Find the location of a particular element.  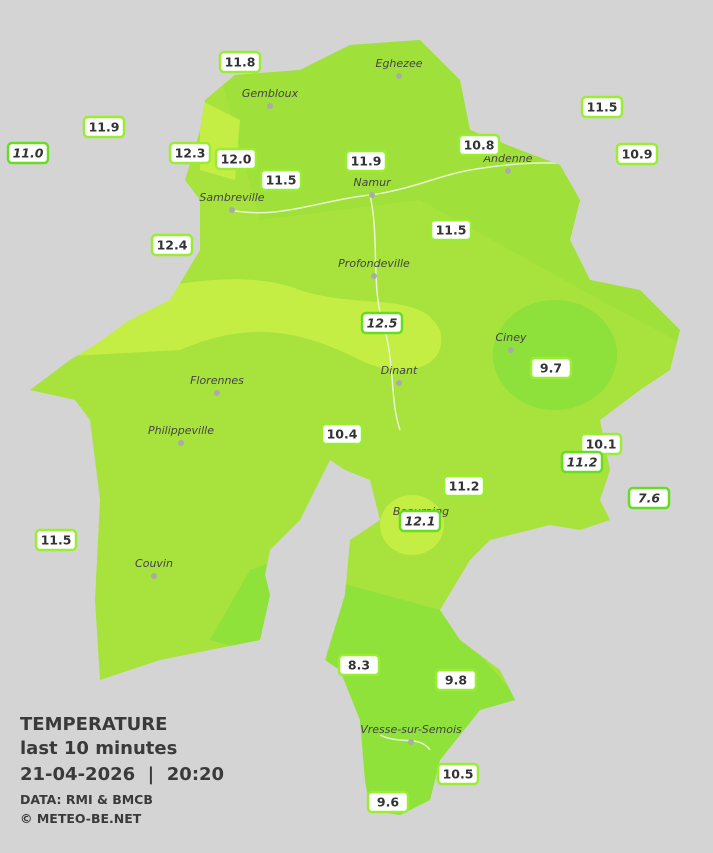

station-value: 12.0 is located at coordinates (236, 159).